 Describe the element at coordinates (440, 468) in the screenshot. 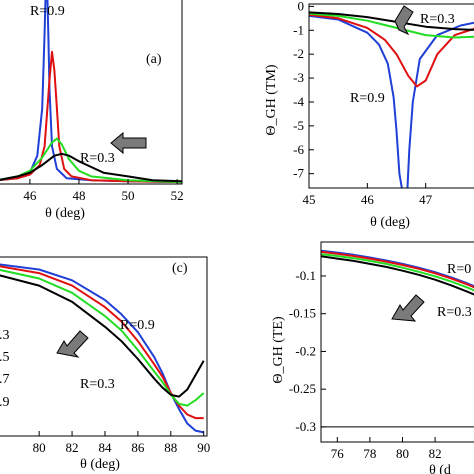

I see `panel-d-xlabel: θ (d` at that location.